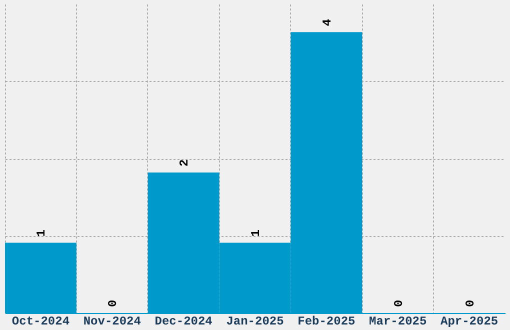  Describe the element at coordinates (398, 321) in the screenshot. I see `x-tick-label: Mar-2025` at that location.